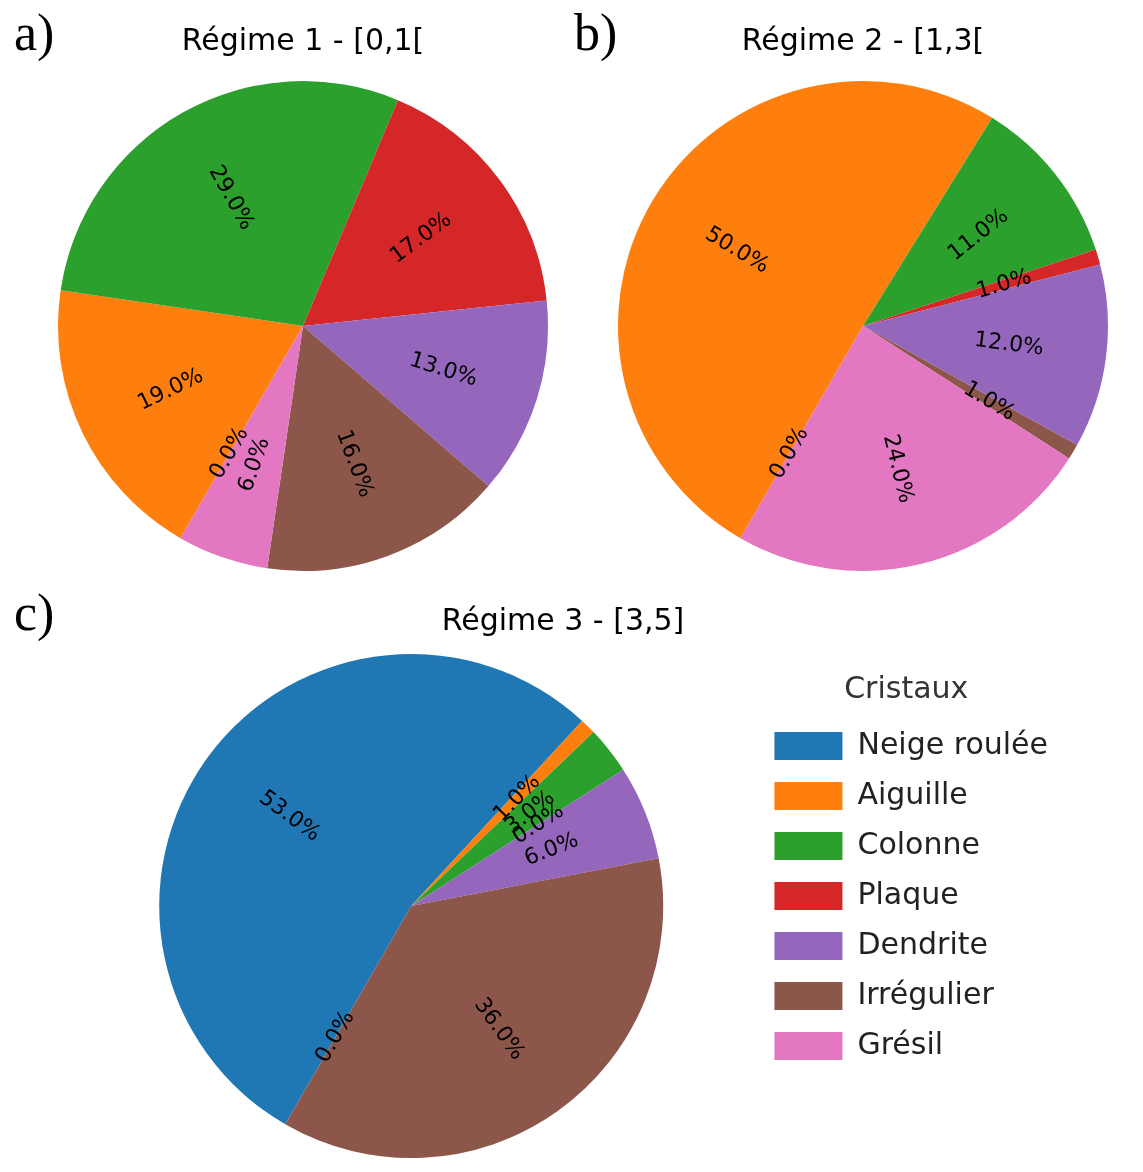 This screenshot has width=1143, height=1172. I want to click on legend-label: Irrégulier, so click(926, 993).